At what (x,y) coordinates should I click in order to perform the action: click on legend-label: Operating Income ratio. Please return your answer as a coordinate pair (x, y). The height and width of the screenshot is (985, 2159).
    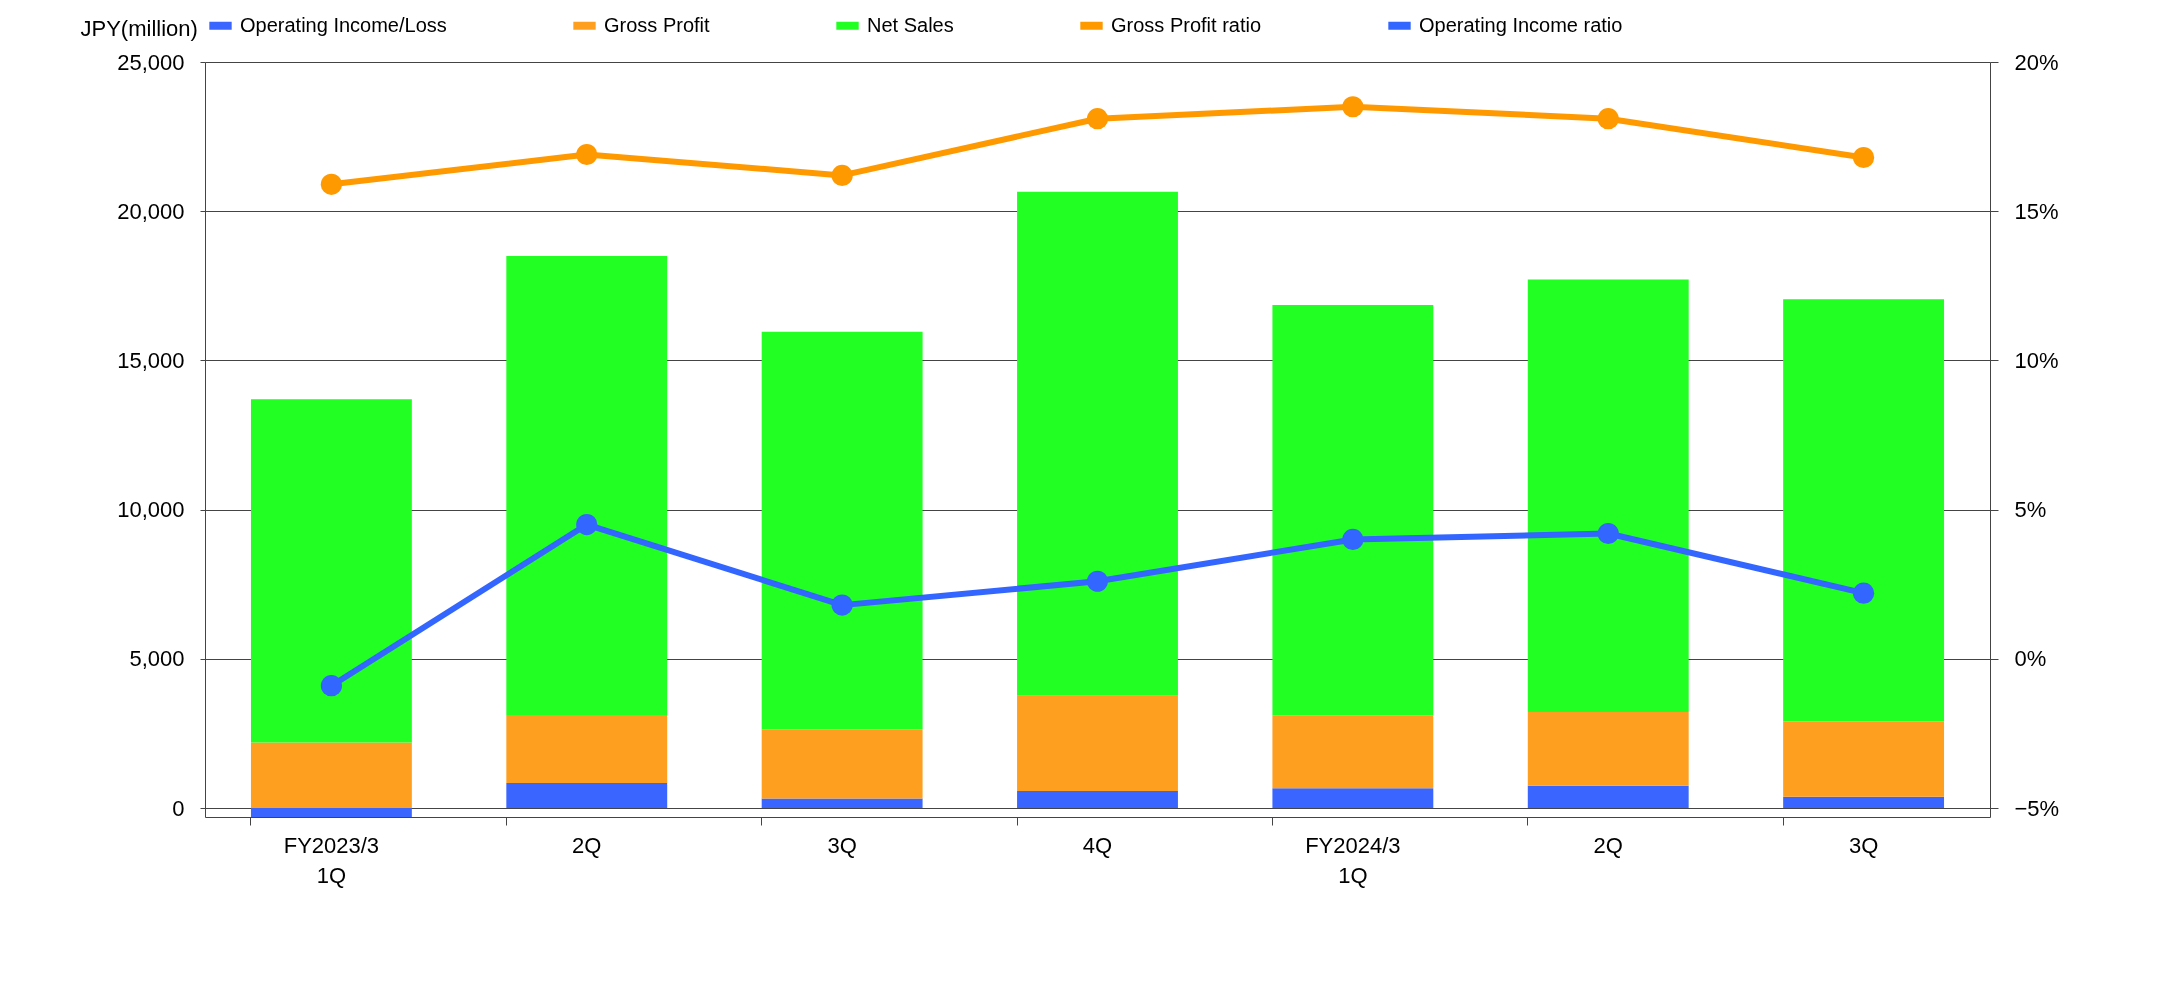
    Looking at the image, I should click on (1521, 24).